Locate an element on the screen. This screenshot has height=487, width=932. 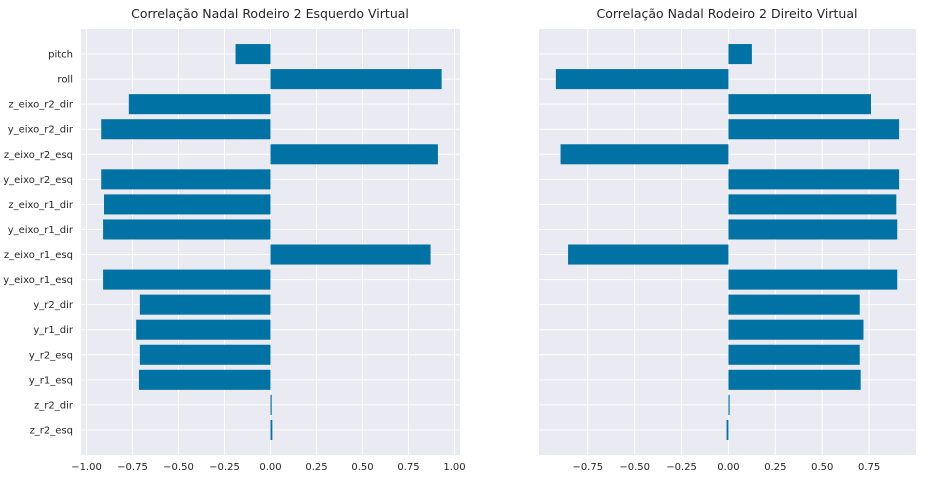
right-bar-y_eixo_r2_esq is located at coordinates (814, 179).